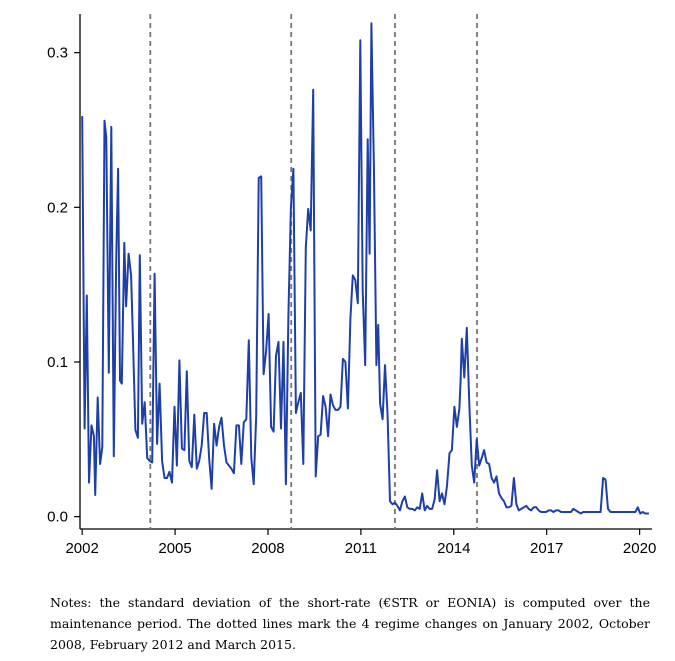 This screenshot has height=661, width=675. Describe the element at coordinates (174, 548) in the screenshot. I see `x-tick-label: 2005` at that location.